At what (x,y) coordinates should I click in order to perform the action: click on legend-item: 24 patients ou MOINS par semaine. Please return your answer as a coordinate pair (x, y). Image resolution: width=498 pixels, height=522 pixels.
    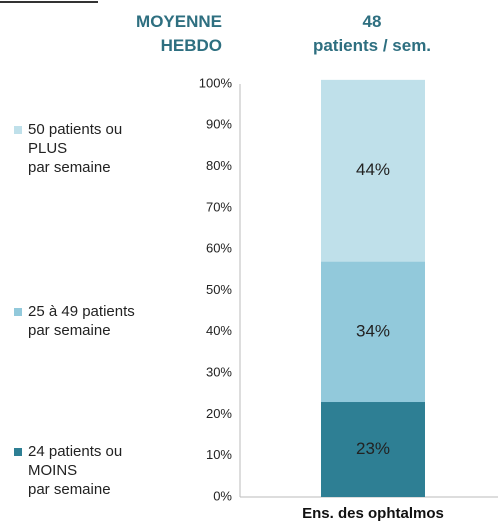
    Looking at the image, I should click on (68, 470).